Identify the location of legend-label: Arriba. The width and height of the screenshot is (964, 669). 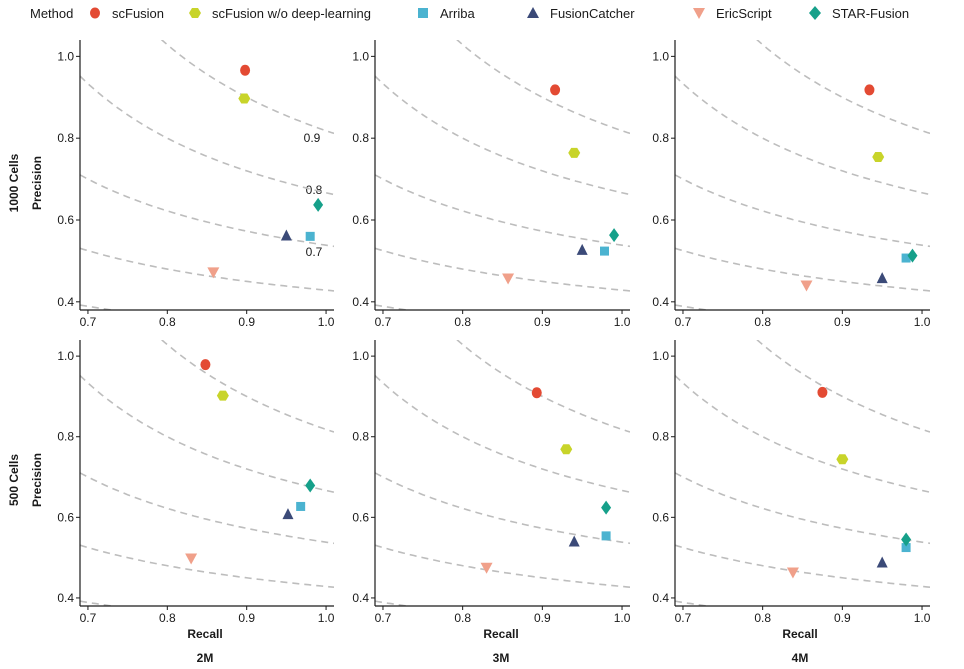
(457, 13).